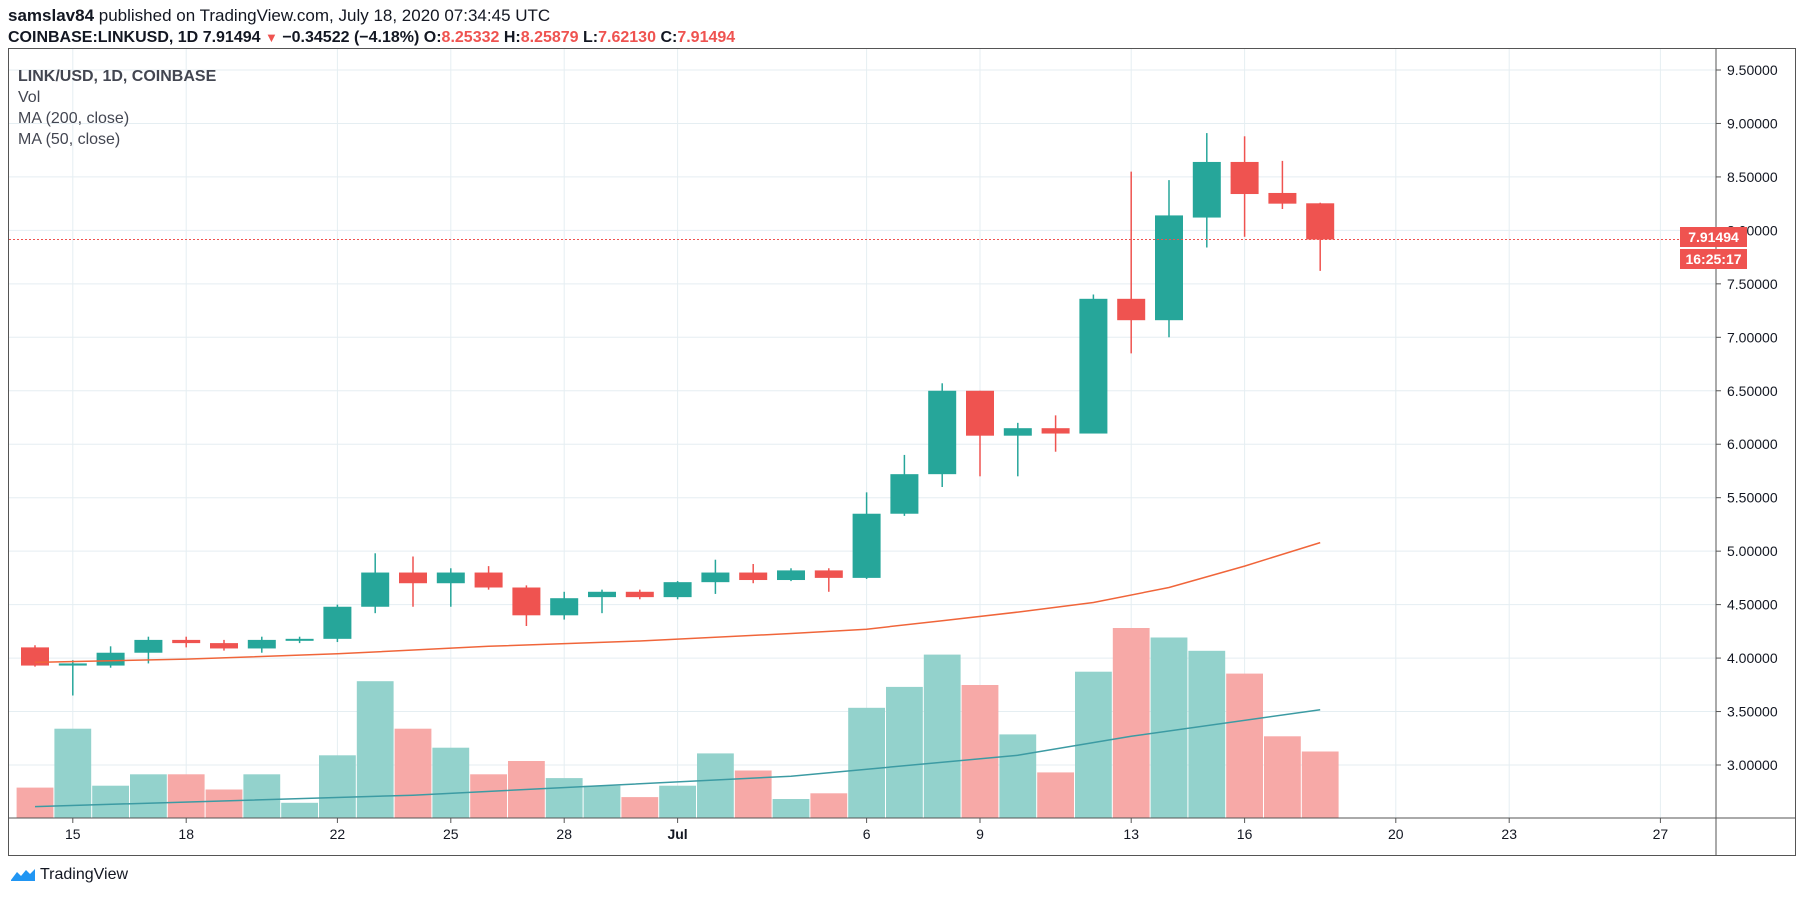 This screenshot has height=901, width=1805. What do you see at coordinates (677, 602) in the screenshot?
I see `ma-price-line` at bounding box center [677, 602].